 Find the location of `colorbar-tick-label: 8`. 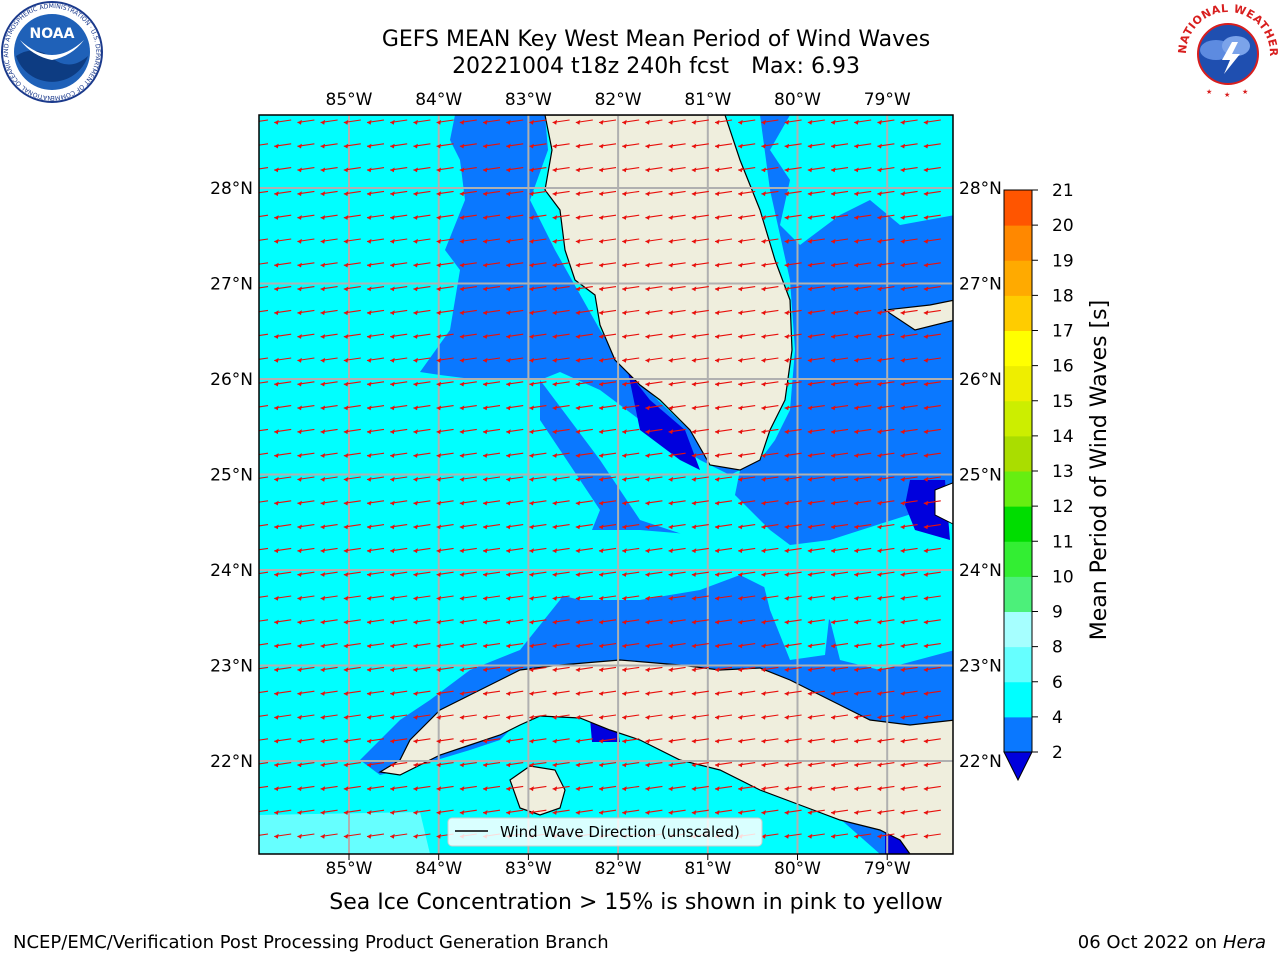

colorbar-tick-label: 8 is located at coordinates (1057, 648).